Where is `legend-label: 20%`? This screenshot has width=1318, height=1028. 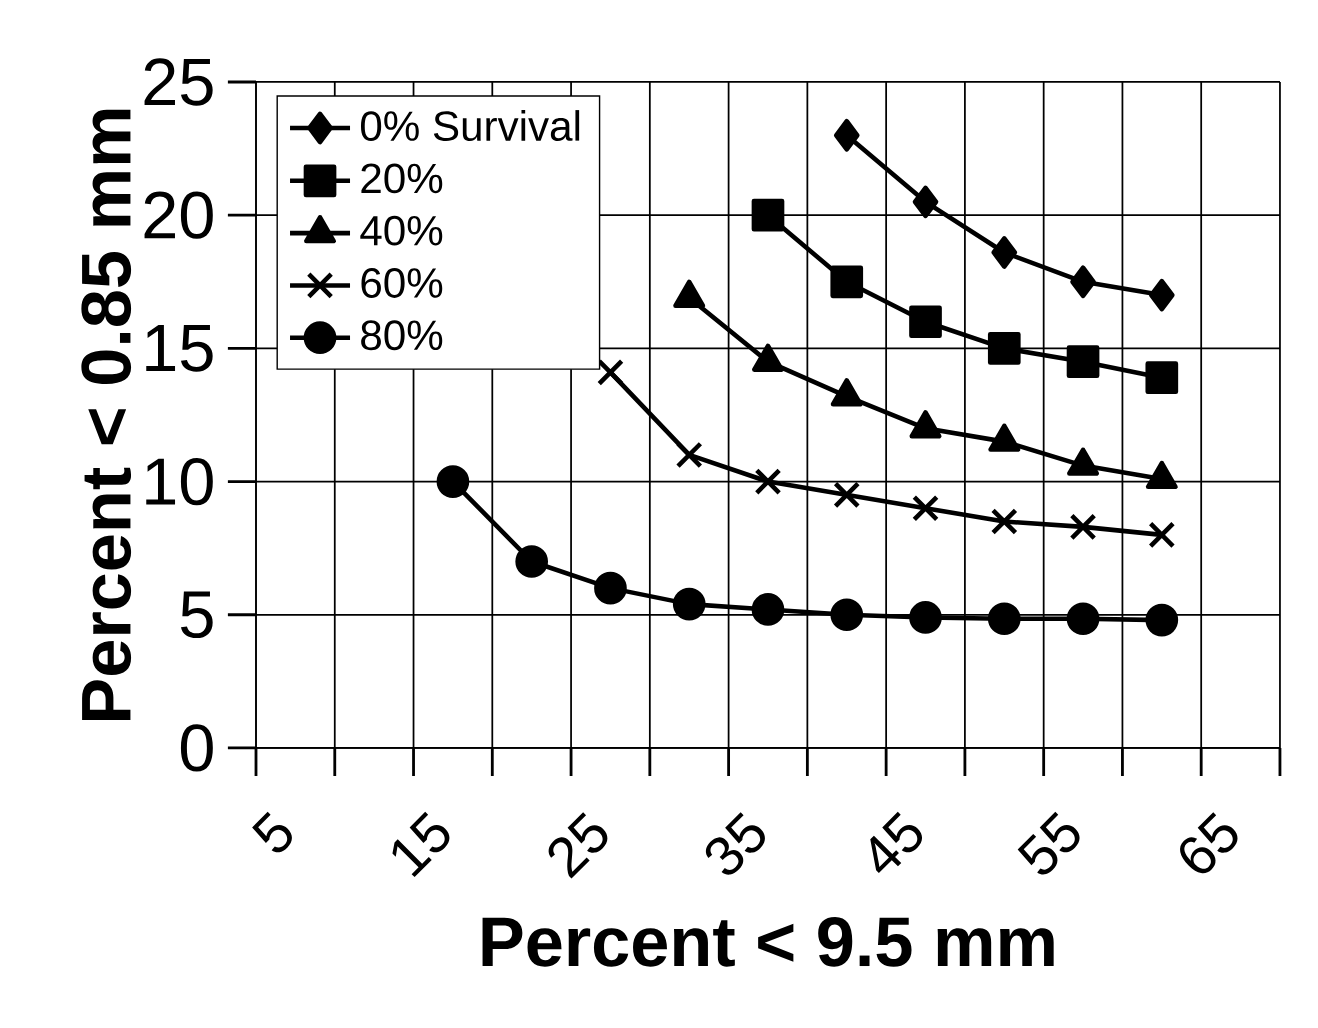 legend-label: 20% is located at coordinates (402, 178).